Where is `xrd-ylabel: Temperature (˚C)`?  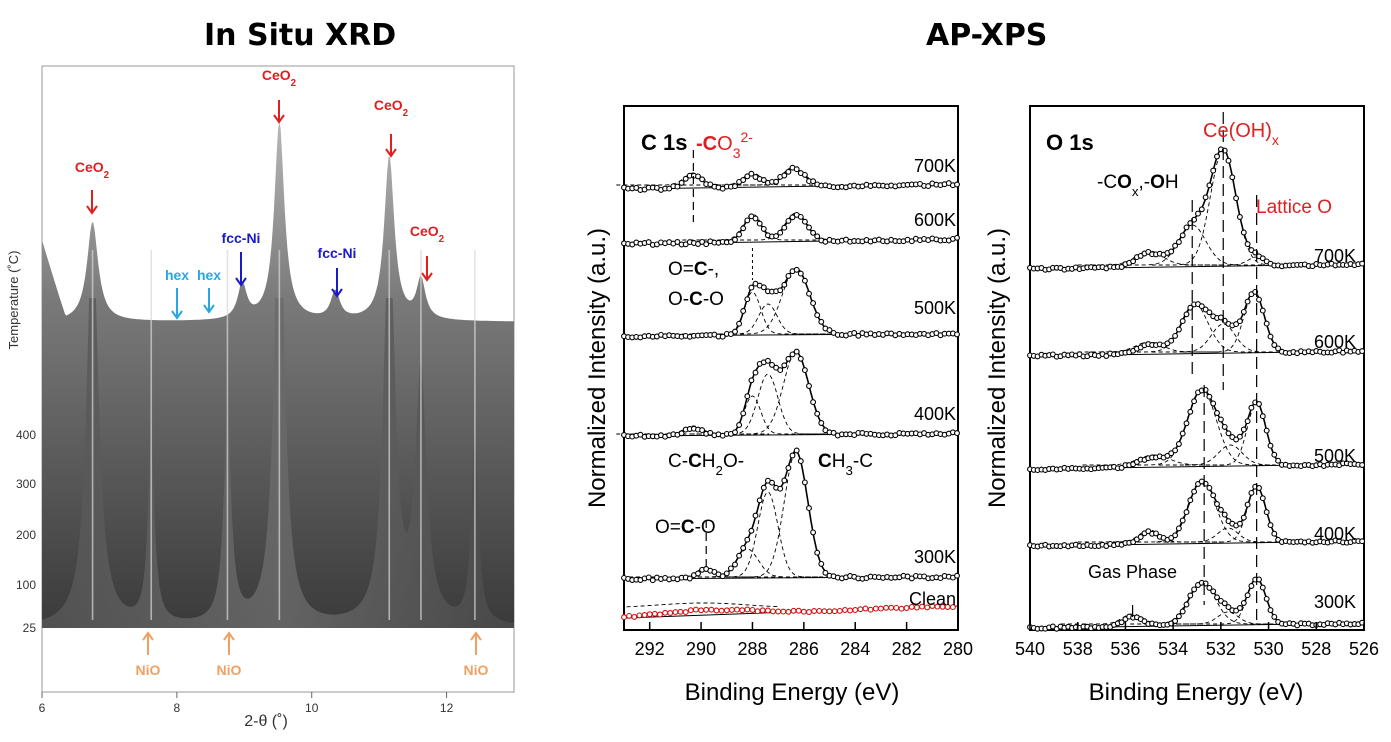 xrd-ylabel: Temperature (˚C) is located at coordinates (13, 300).